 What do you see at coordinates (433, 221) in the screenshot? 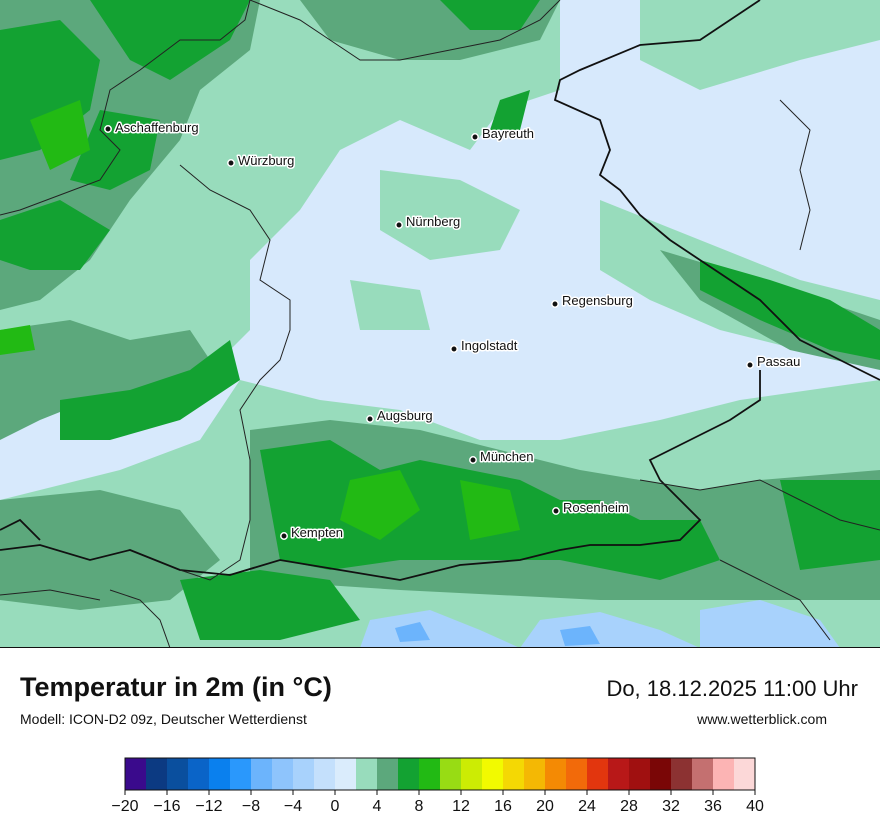
I see `city-label: Nürnberg` at bounding box center [433, 221].